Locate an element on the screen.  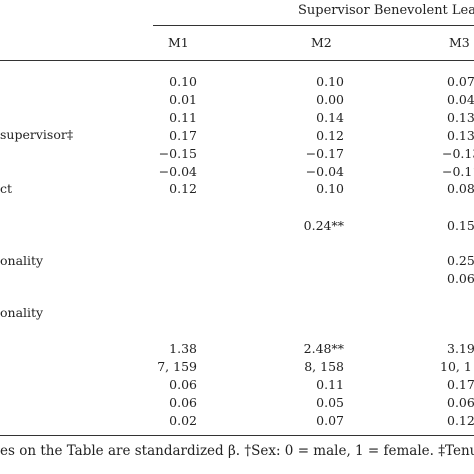
row-label-personality-b: onality is located at coordinates (22, 312).